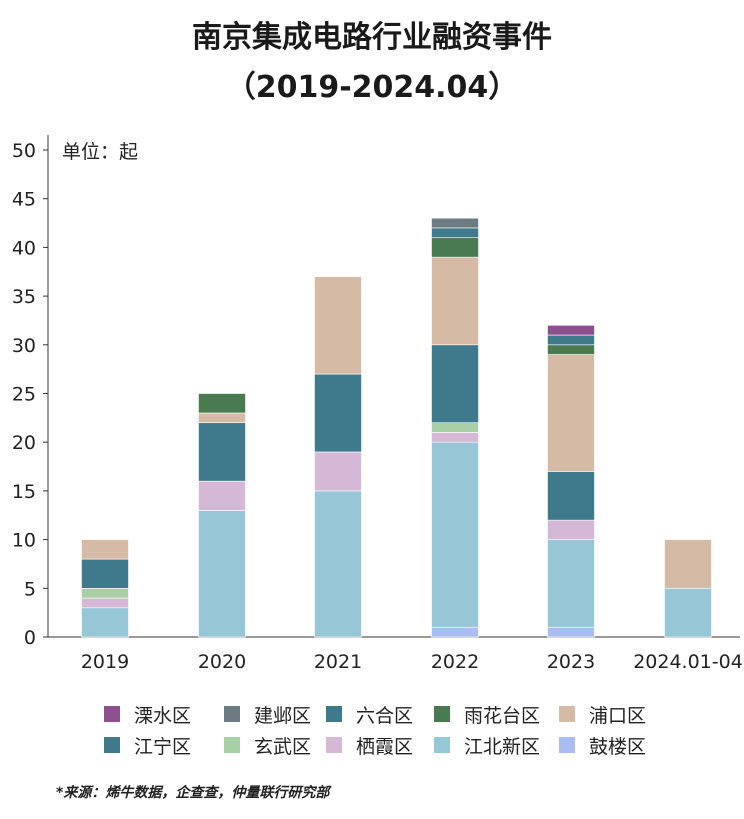 The width and height of the screenshot is (744, 819). I want to click on x-tick-label: 2019, so click(105, 662).